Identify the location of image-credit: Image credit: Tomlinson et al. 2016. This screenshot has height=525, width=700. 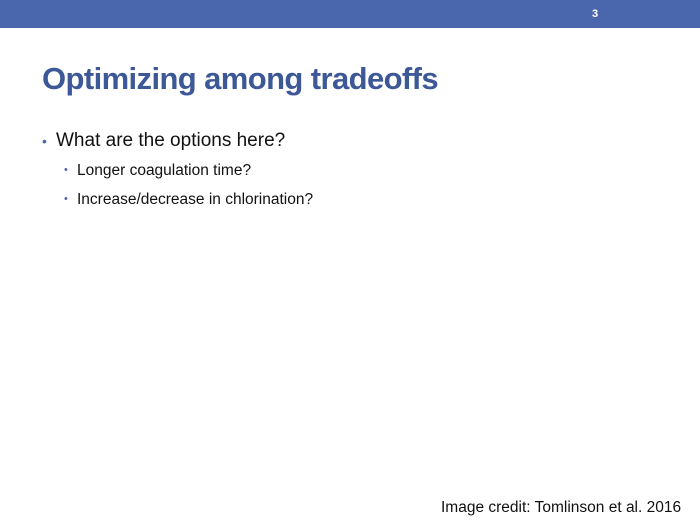
(561, 507).